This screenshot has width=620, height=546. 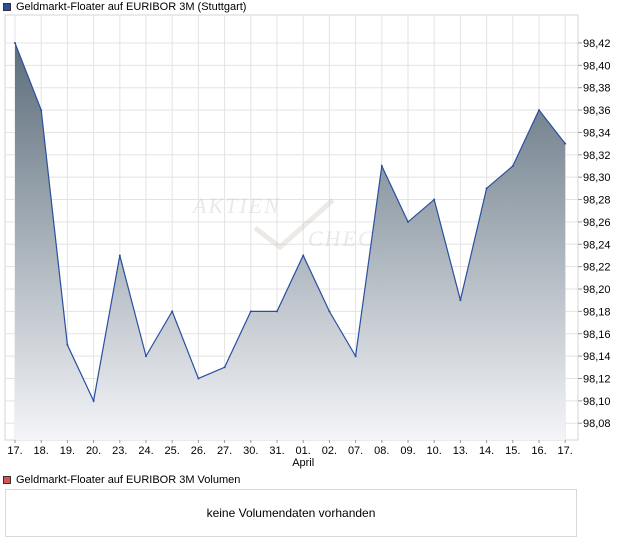 I want to click on volume-legend: Geldmarkt-Floater auf EURIBOR 3M Volumen, so click(x=121, y=480).